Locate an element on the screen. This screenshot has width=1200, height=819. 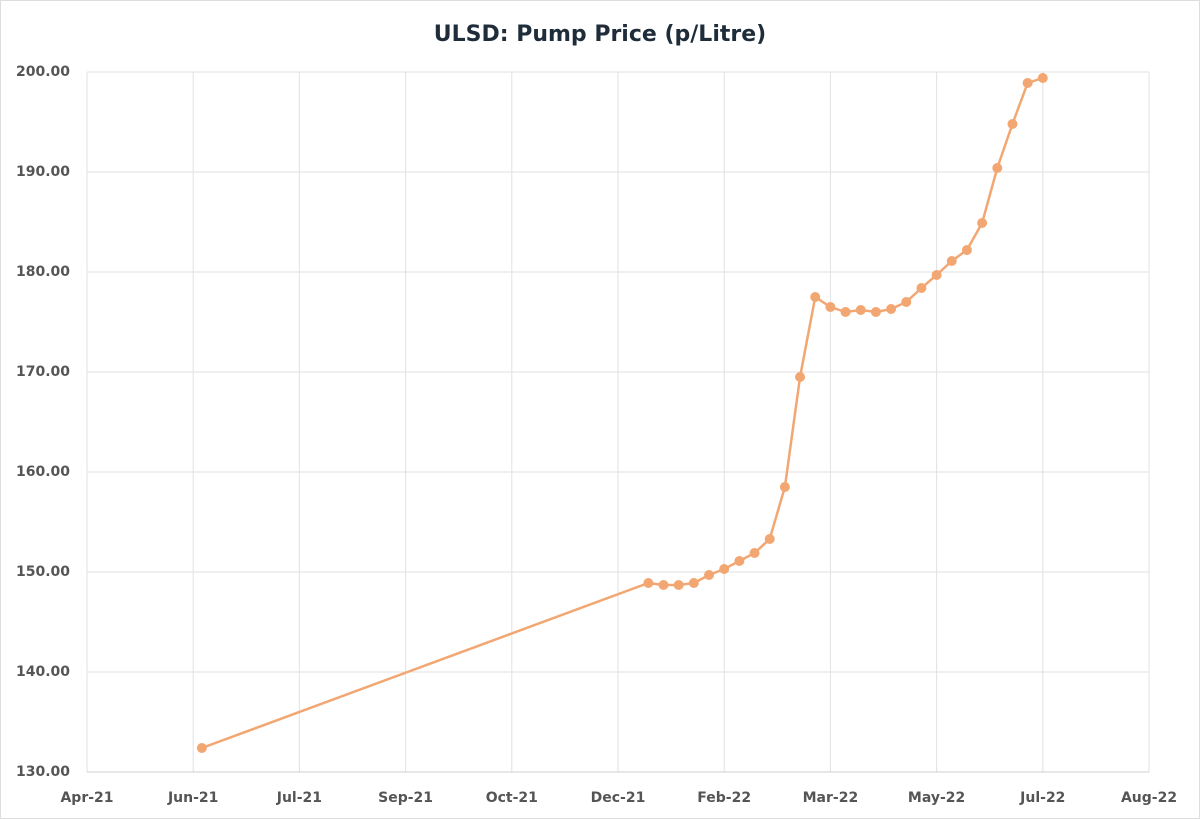
y-tick-label: 180.00 is located at coordinates (43, 272).